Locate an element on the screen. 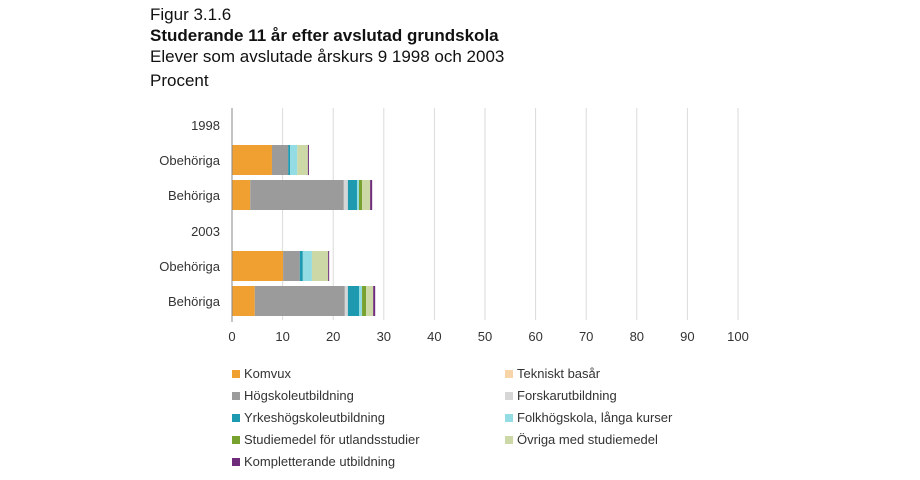  x-tick-label: 0 is located at coordinates (231, 336).